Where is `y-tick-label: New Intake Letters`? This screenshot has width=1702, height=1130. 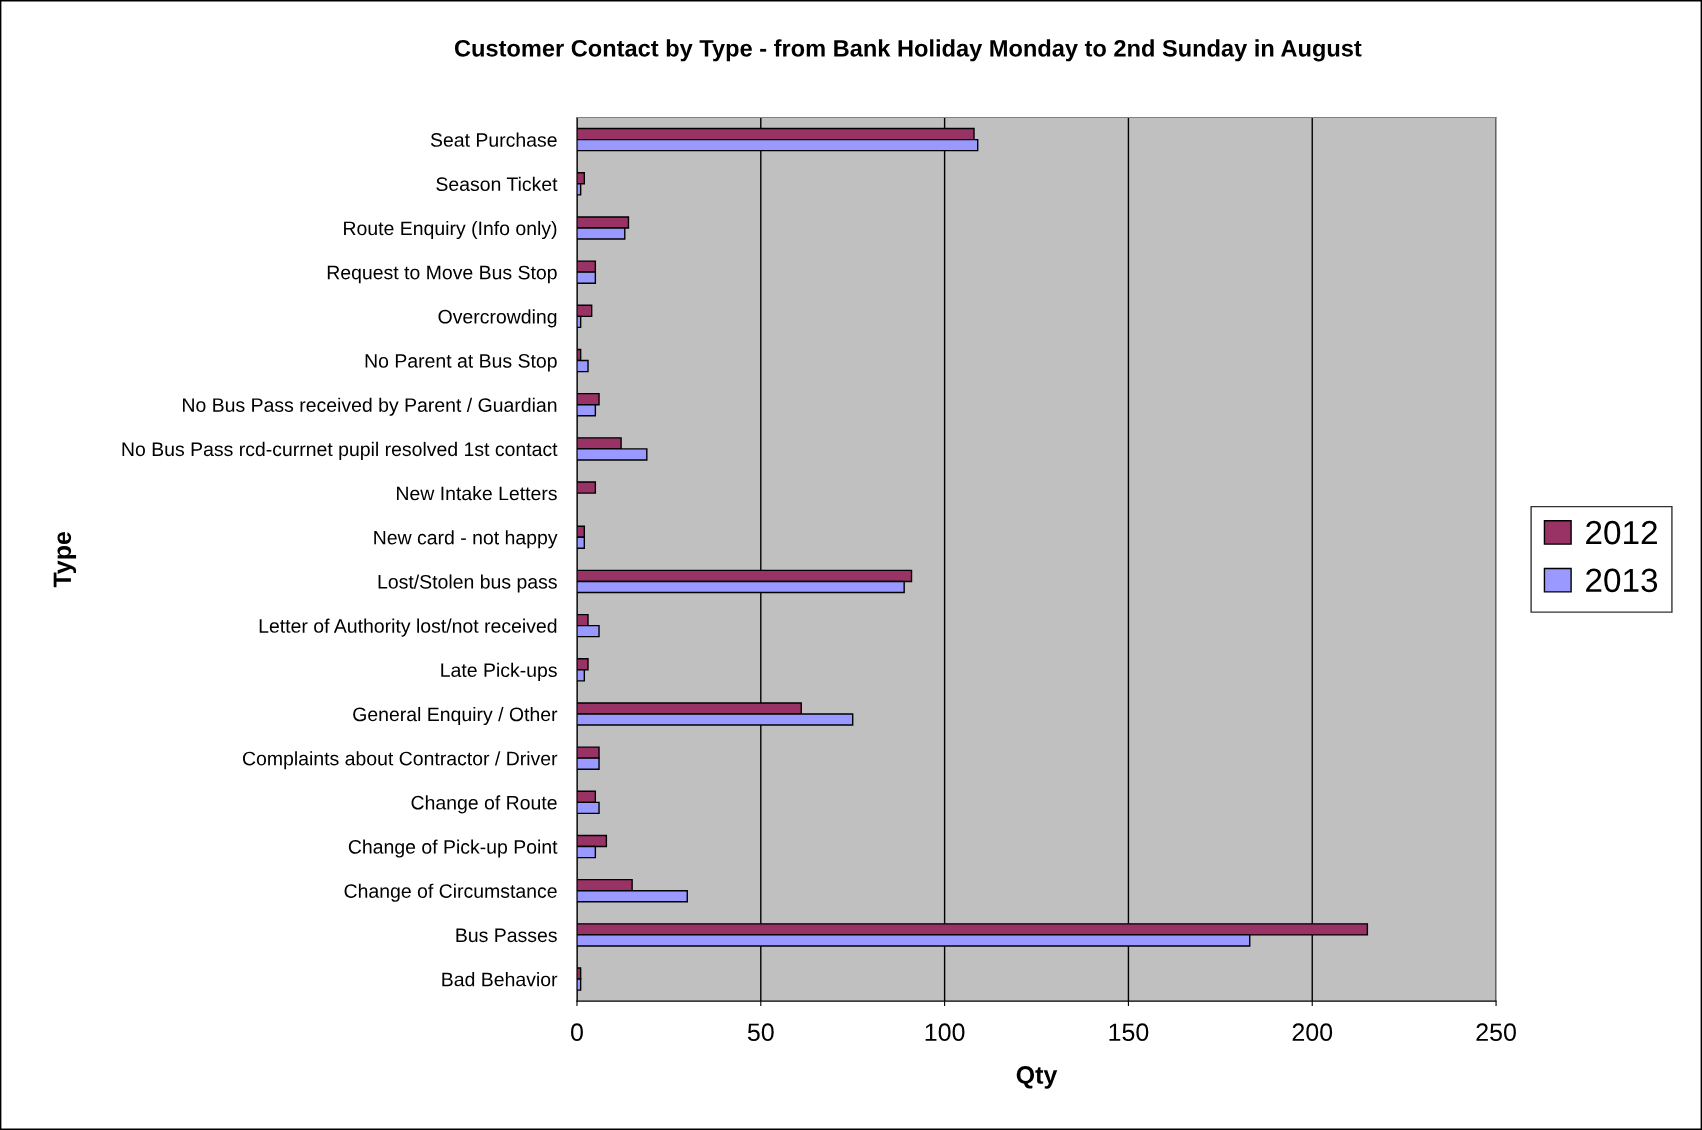
y-tick-label: New Intake Letters is located at coordinates (477, 493).